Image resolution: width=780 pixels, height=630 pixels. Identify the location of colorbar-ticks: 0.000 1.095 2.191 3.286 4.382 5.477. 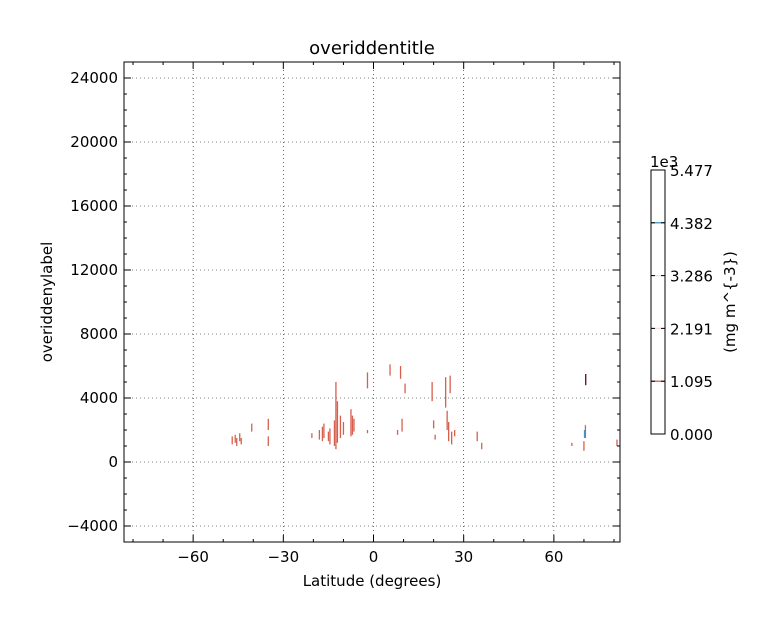
(682, 303).